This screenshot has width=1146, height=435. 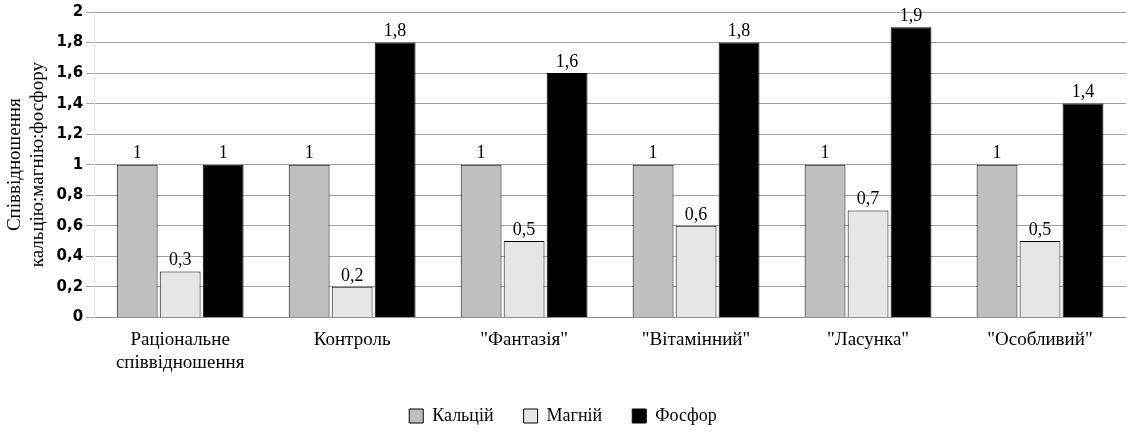 What do you see at coordinates (70, 102) in the screenshot?
I see `y-tick-label: 1,4` at bounding box center [70, 102].